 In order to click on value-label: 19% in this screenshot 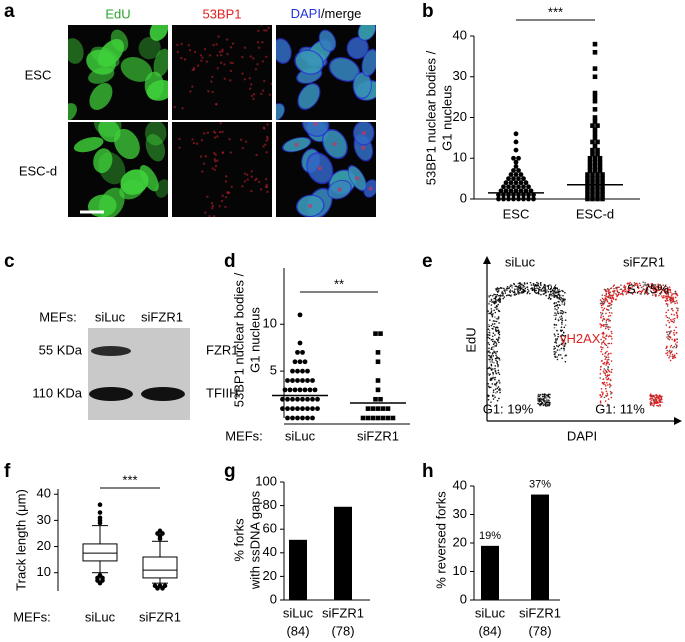, I will do `click(490, 536)`.